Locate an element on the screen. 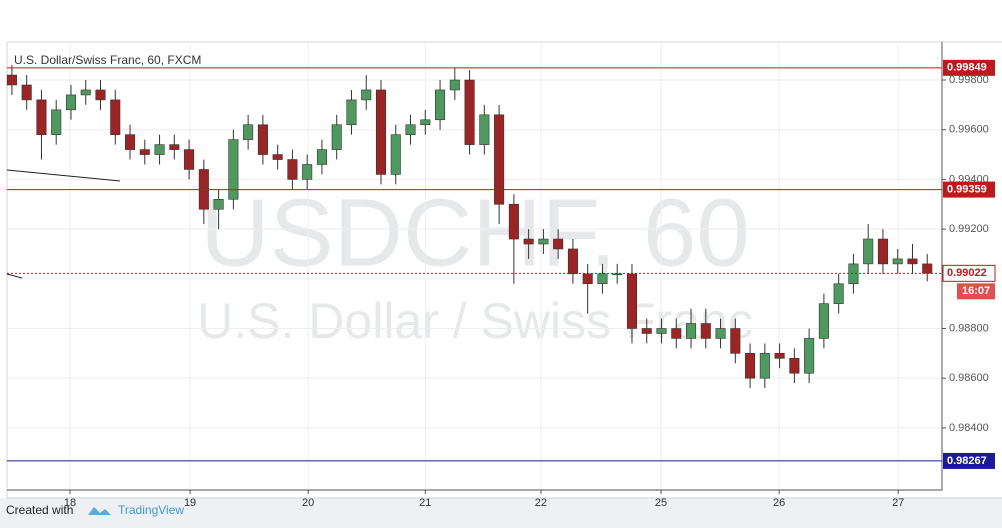 This screenshot has height=528, width=1002. watermark: USDCHF, 60 is located at coordinates (474, 232).